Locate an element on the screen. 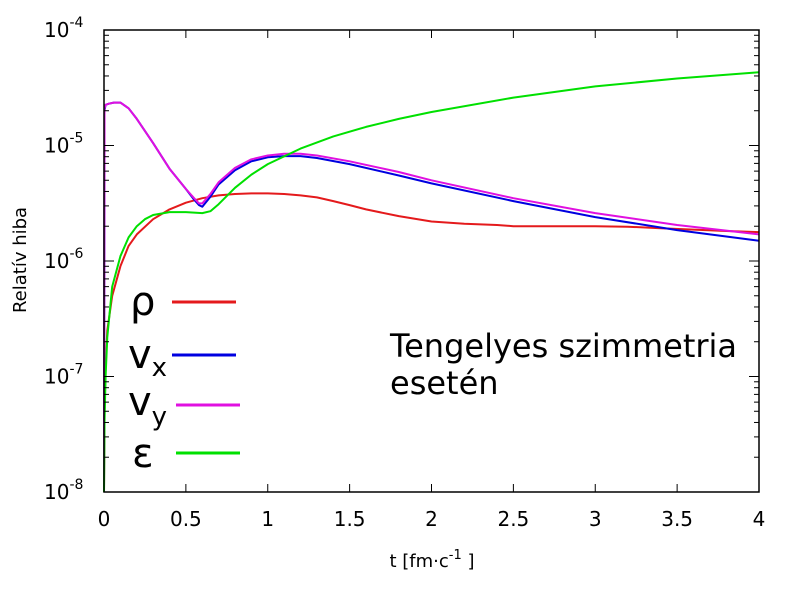 Image resolution: width=800 pixels, height=600 pixels. x-tick-label: 3 is located at coordinates (595, 519).